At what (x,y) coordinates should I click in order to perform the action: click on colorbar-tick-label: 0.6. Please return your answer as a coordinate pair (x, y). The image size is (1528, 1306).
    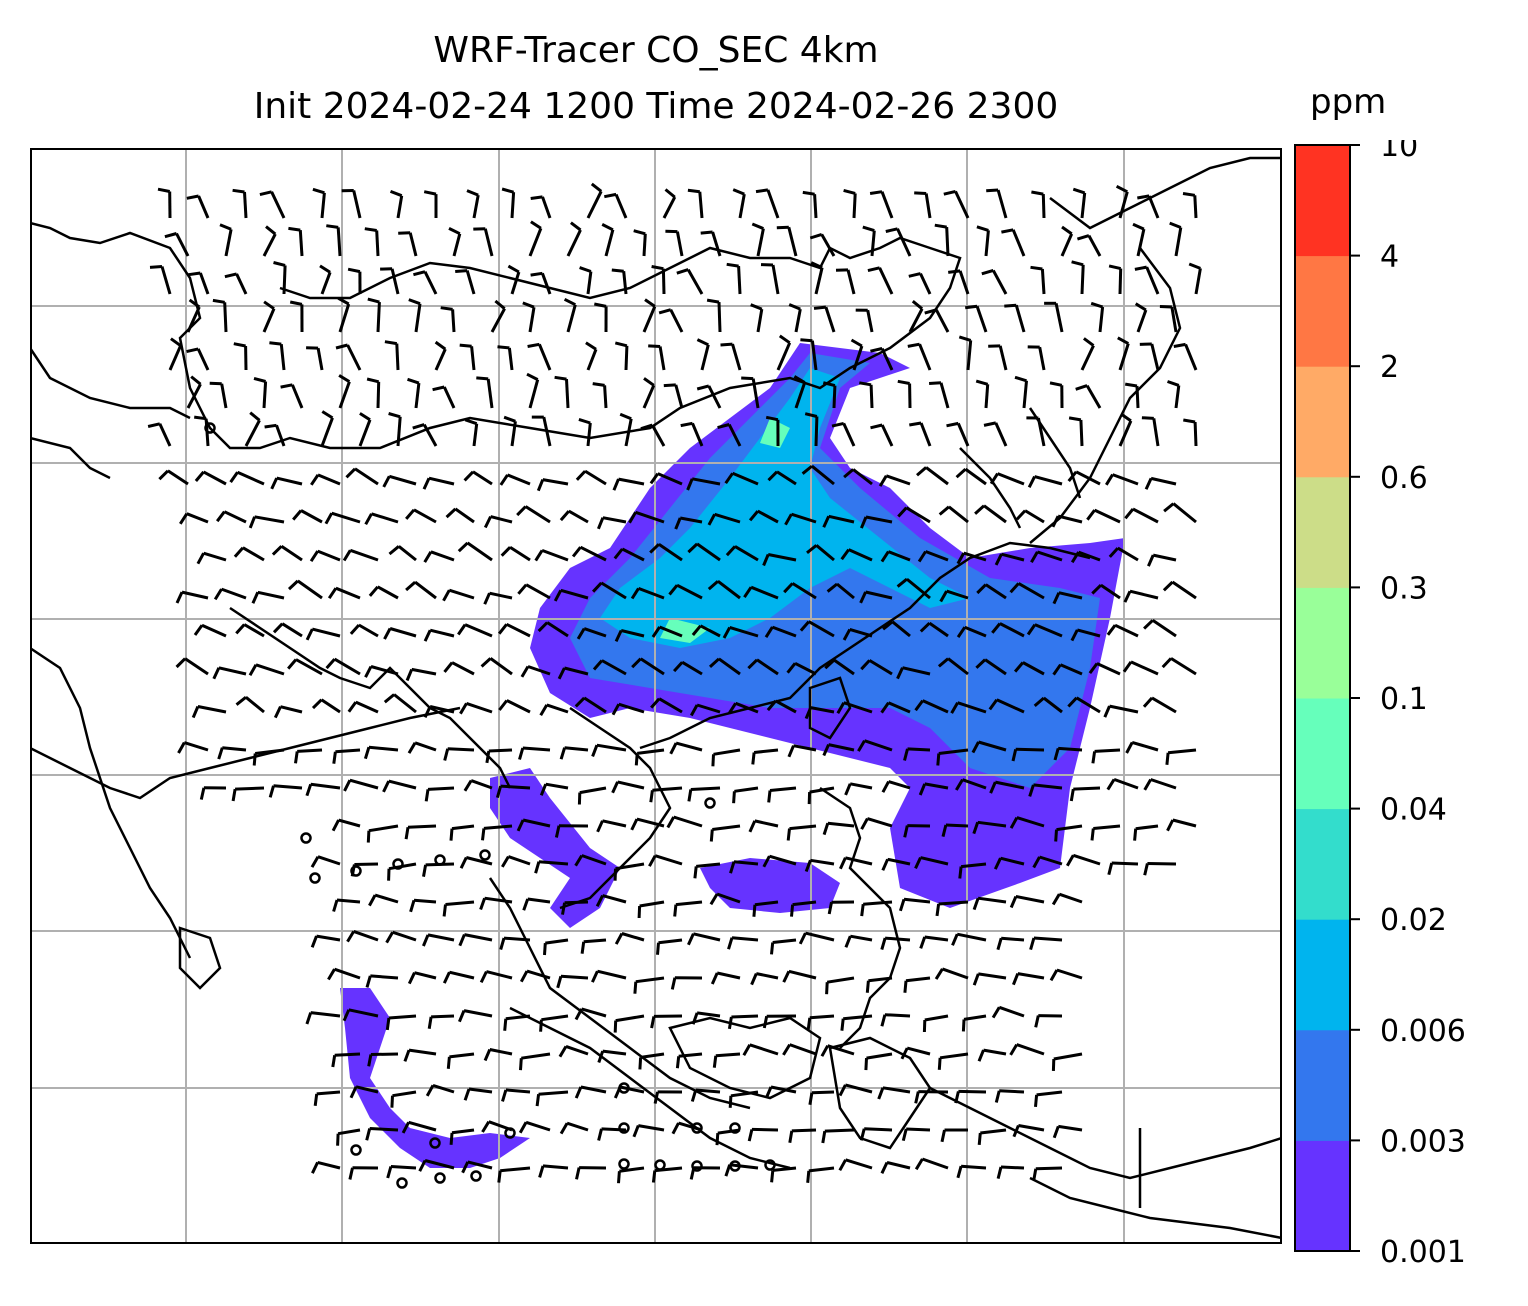
    Looking at the image, I should click on (1404, 478).